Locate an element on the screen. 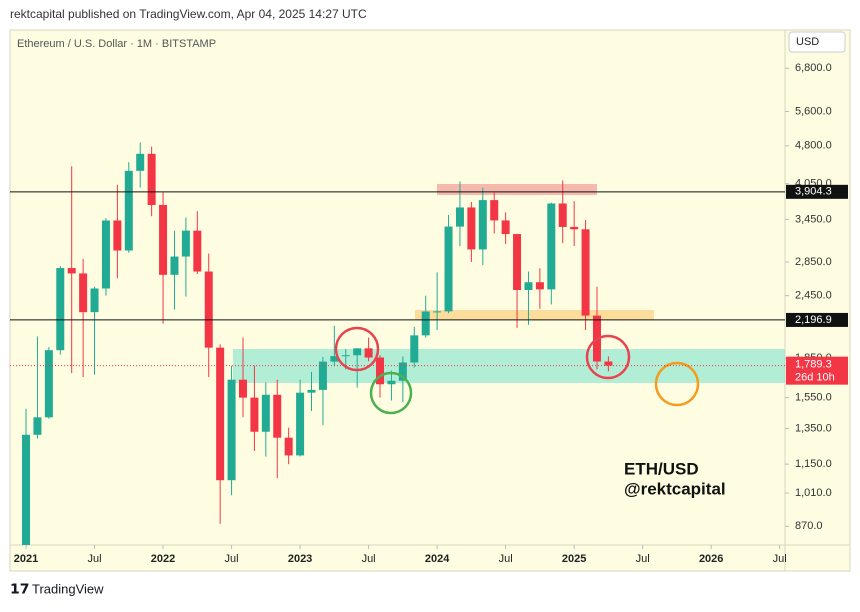  logo-mark: 𝟭𝟳 is located at coordinates (19, 589).